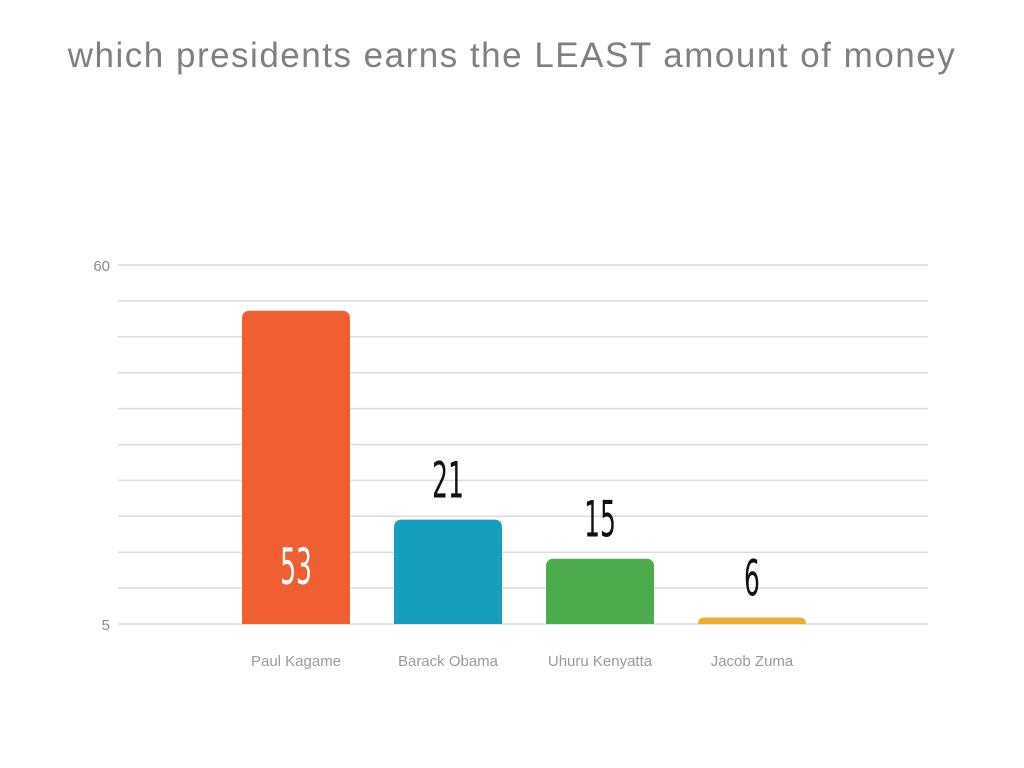 This screenshot has width=1024, height=768. What do you see at coordinates (448, 481) in the screenshot?
I see `data-label: 21` at bounding box center [448, 481].